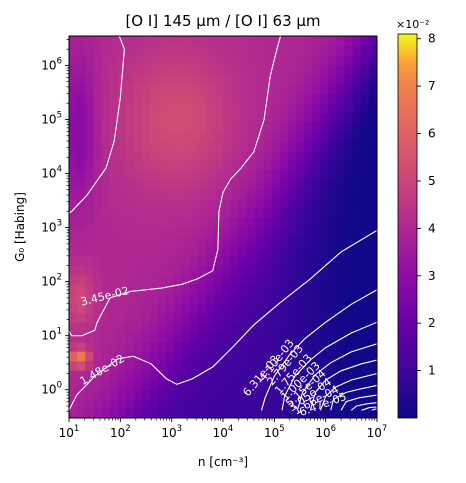  Describe the element at coordinates (20, 227) in the screenshot. I see `y-axis-label: G₀ [Habing]` at that location.